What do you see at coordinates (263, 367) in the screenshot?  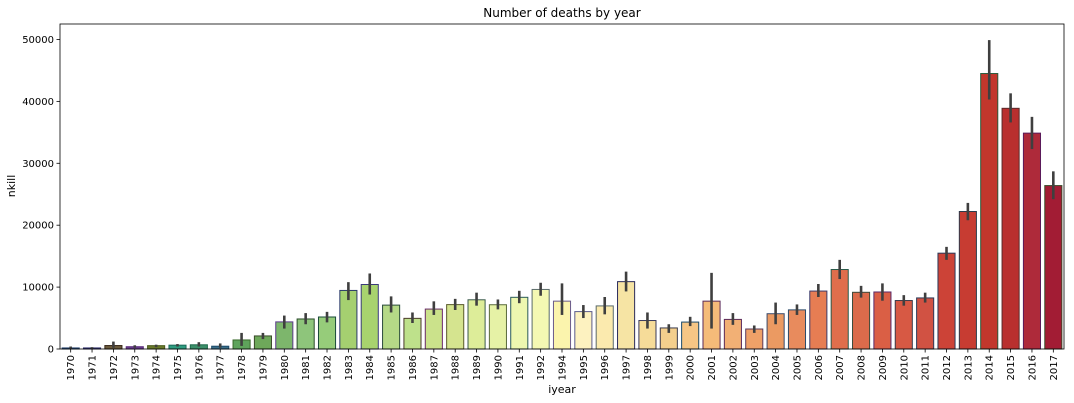 I see `x-tick-label: 1979` at bounding box center [263, 367].